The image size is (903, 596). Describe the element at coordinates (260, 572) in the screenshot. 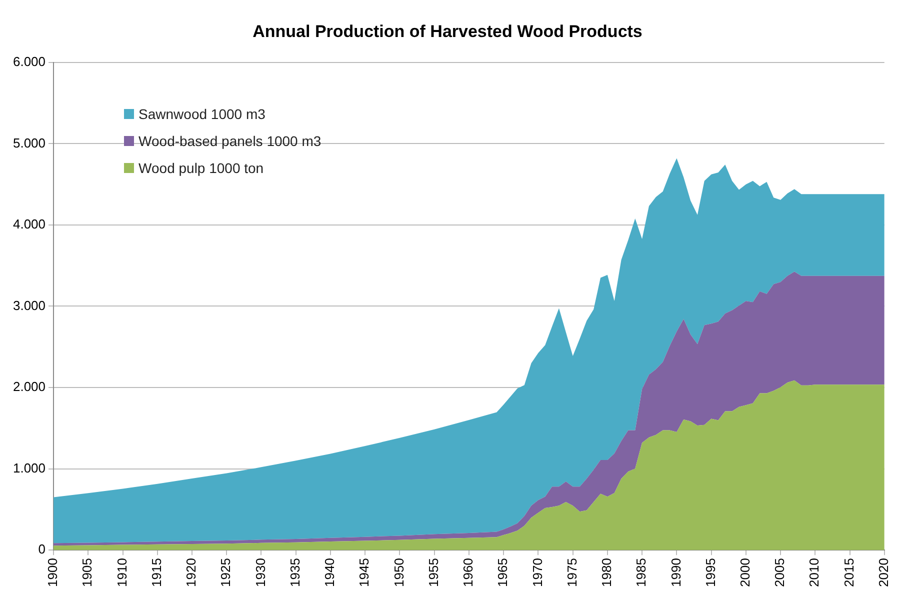

I see `x-tick-label: 1930` at that location.